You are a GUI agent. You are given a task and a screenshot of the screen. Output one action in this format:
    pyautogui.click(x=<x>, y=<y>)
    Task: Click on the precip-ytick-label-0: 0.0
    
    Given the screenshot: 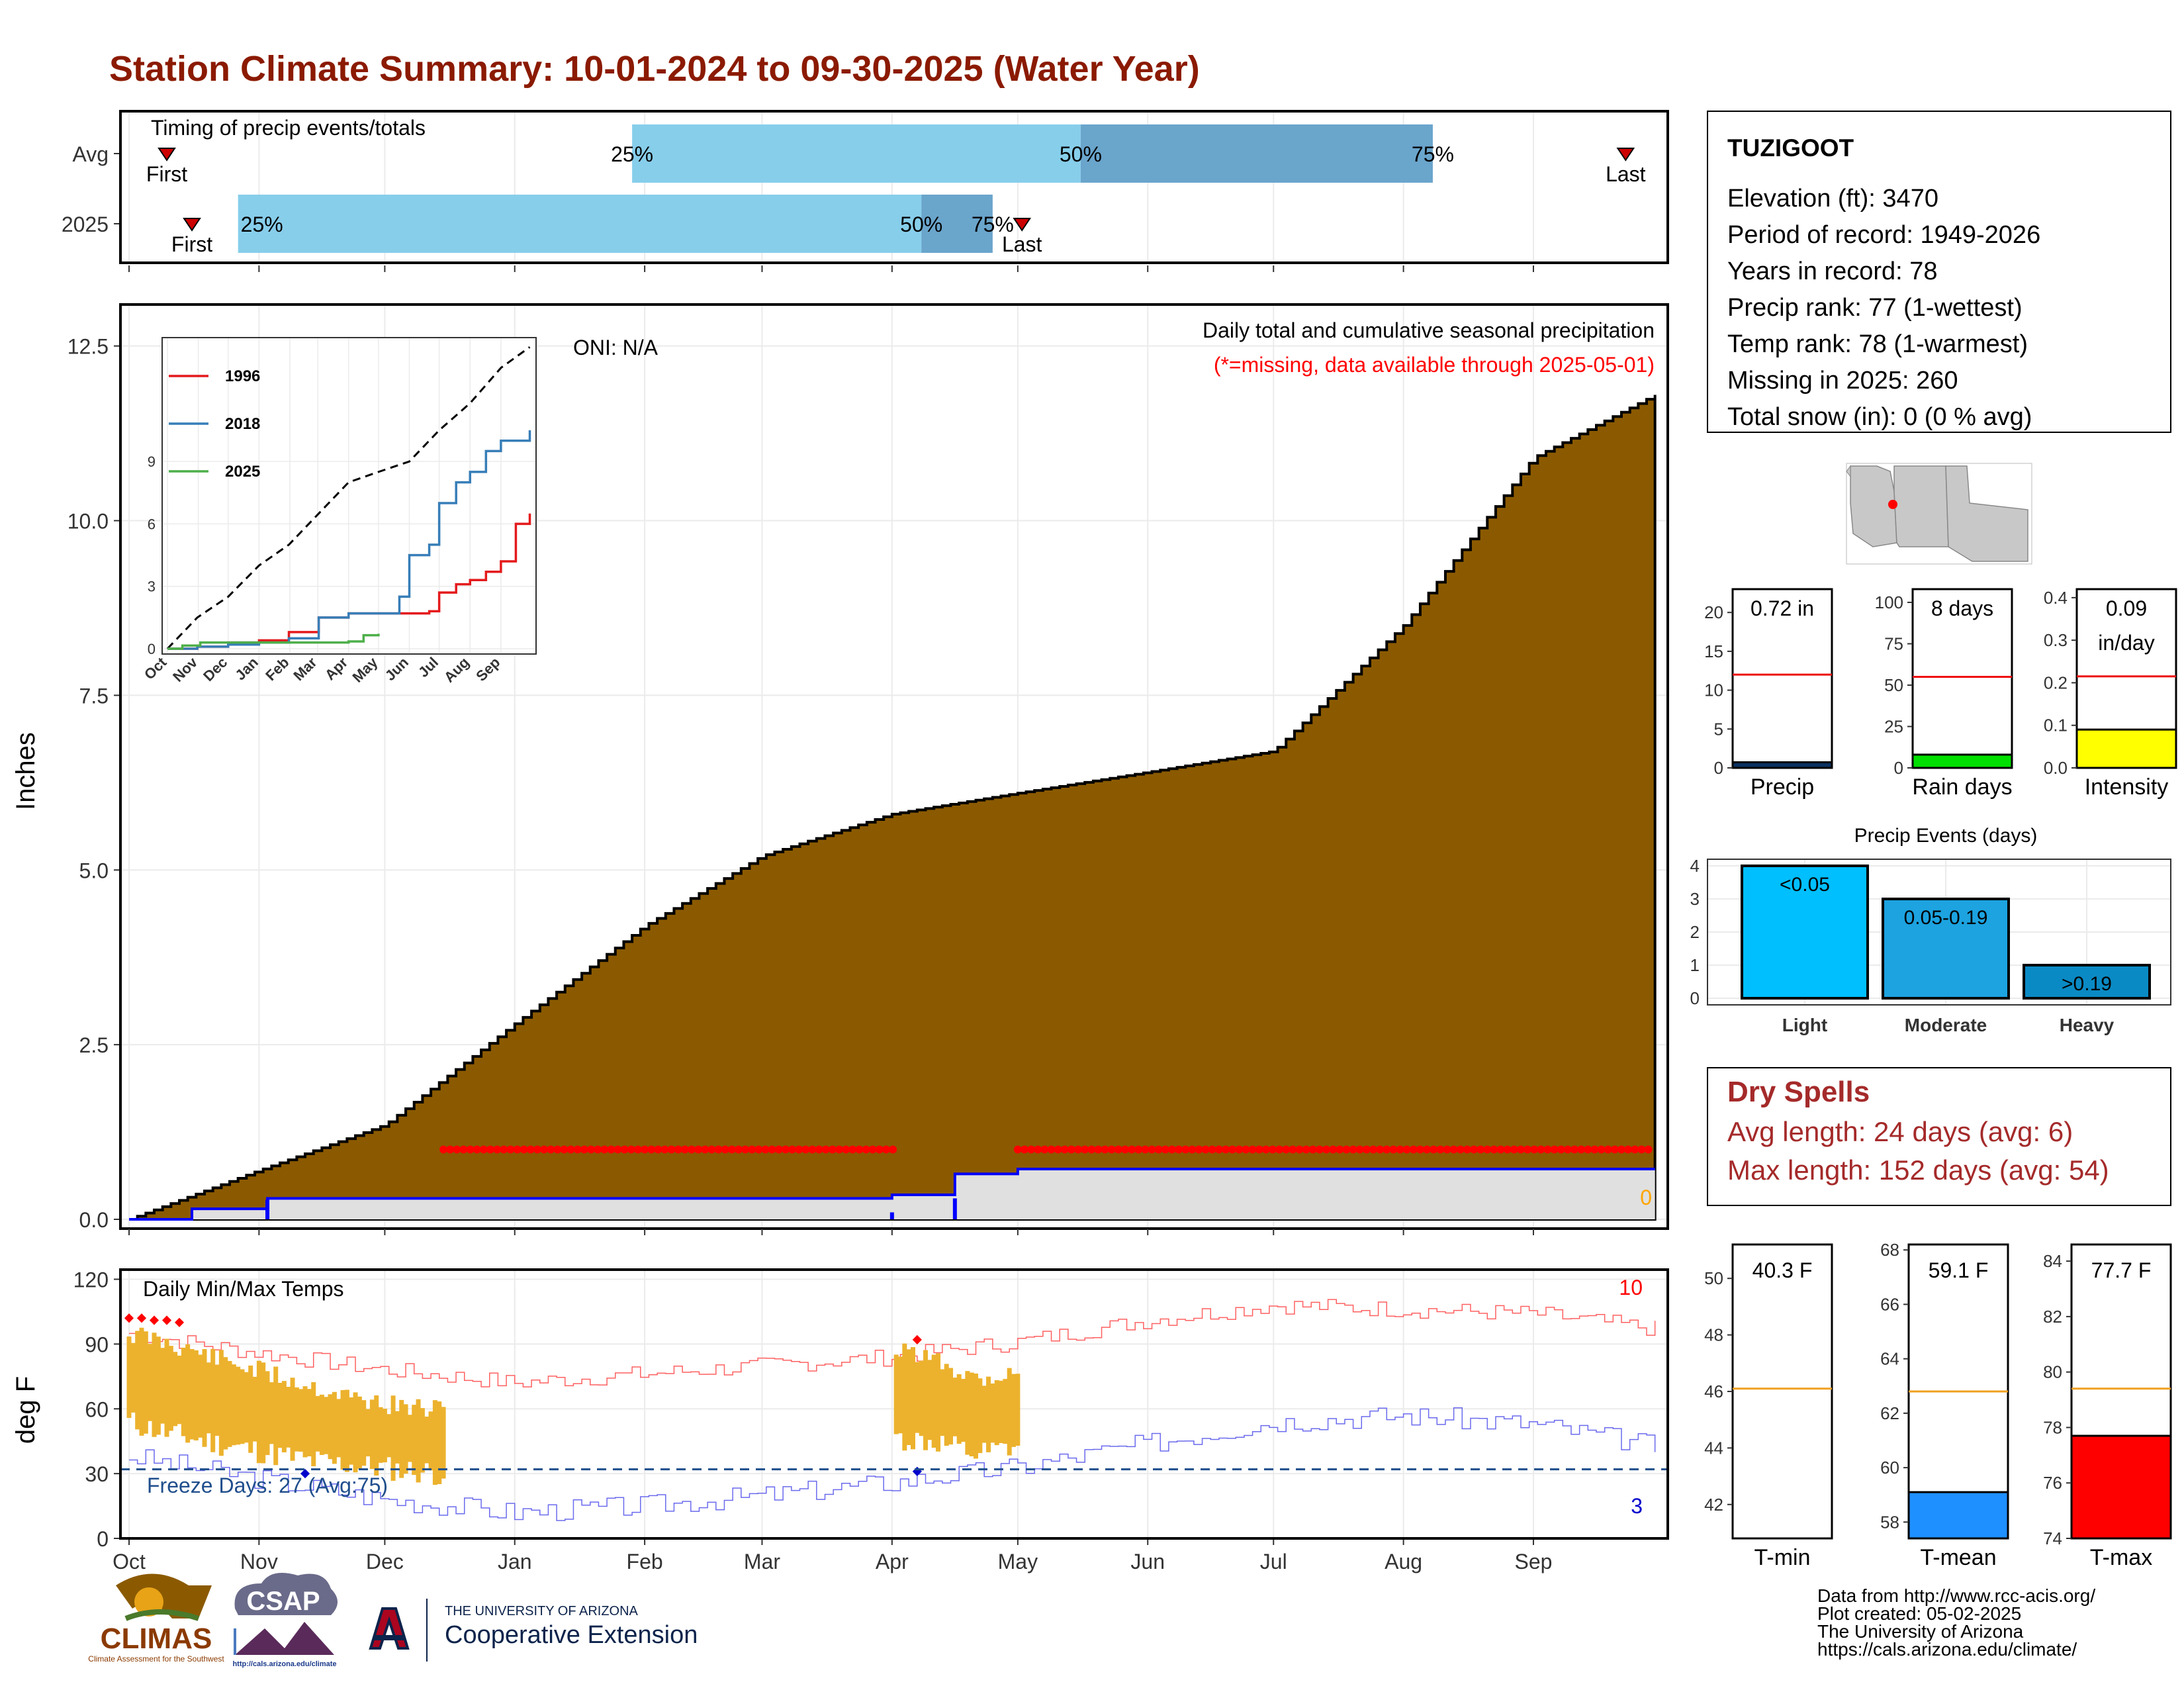 What is the action you would take?
    pyautogui.click(x=94, y=1220)
    